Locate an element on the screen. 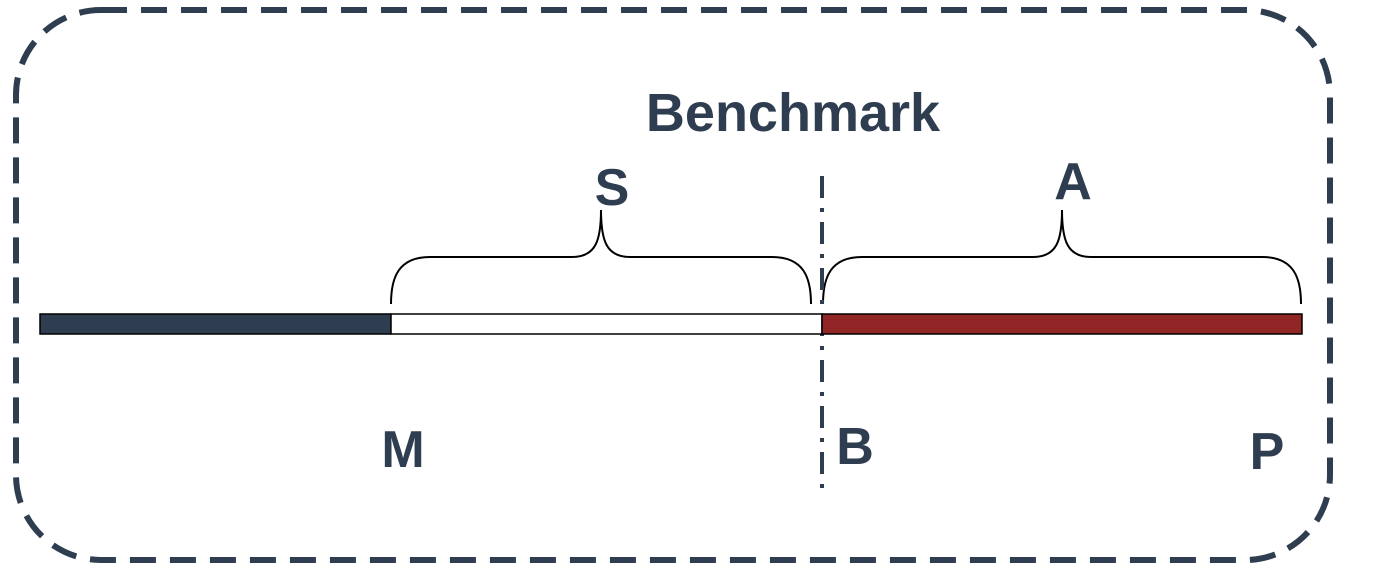  bar-segment-light is located at coordinates (606, 324).